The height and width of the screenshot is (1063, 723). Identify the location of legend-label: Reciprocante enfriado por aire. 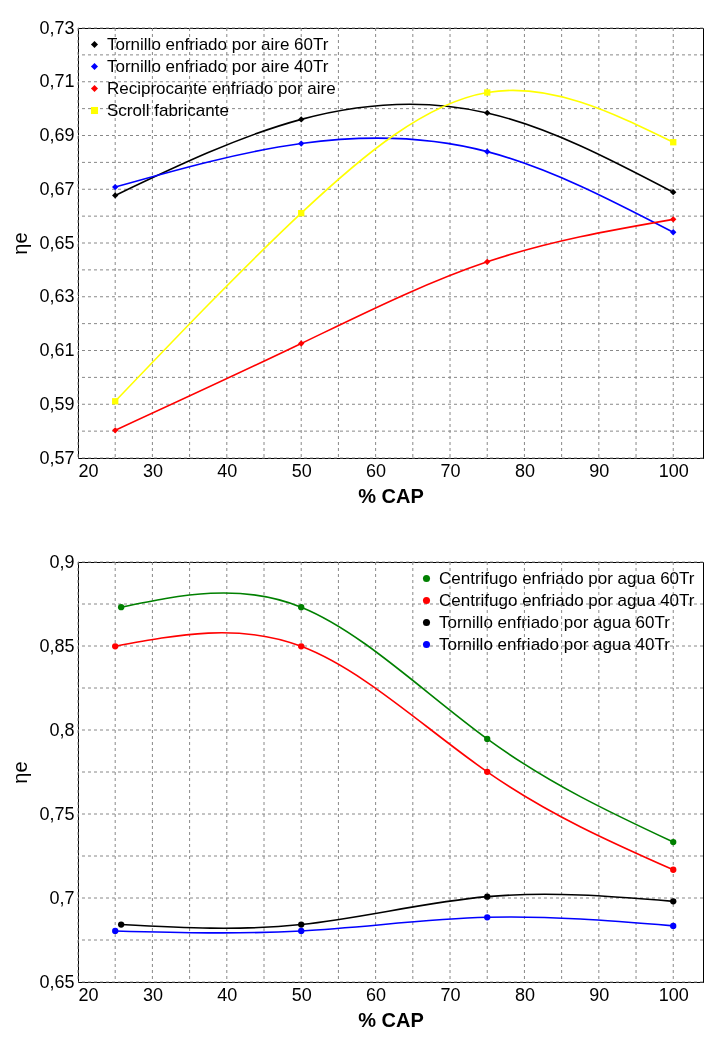
(221, 88).